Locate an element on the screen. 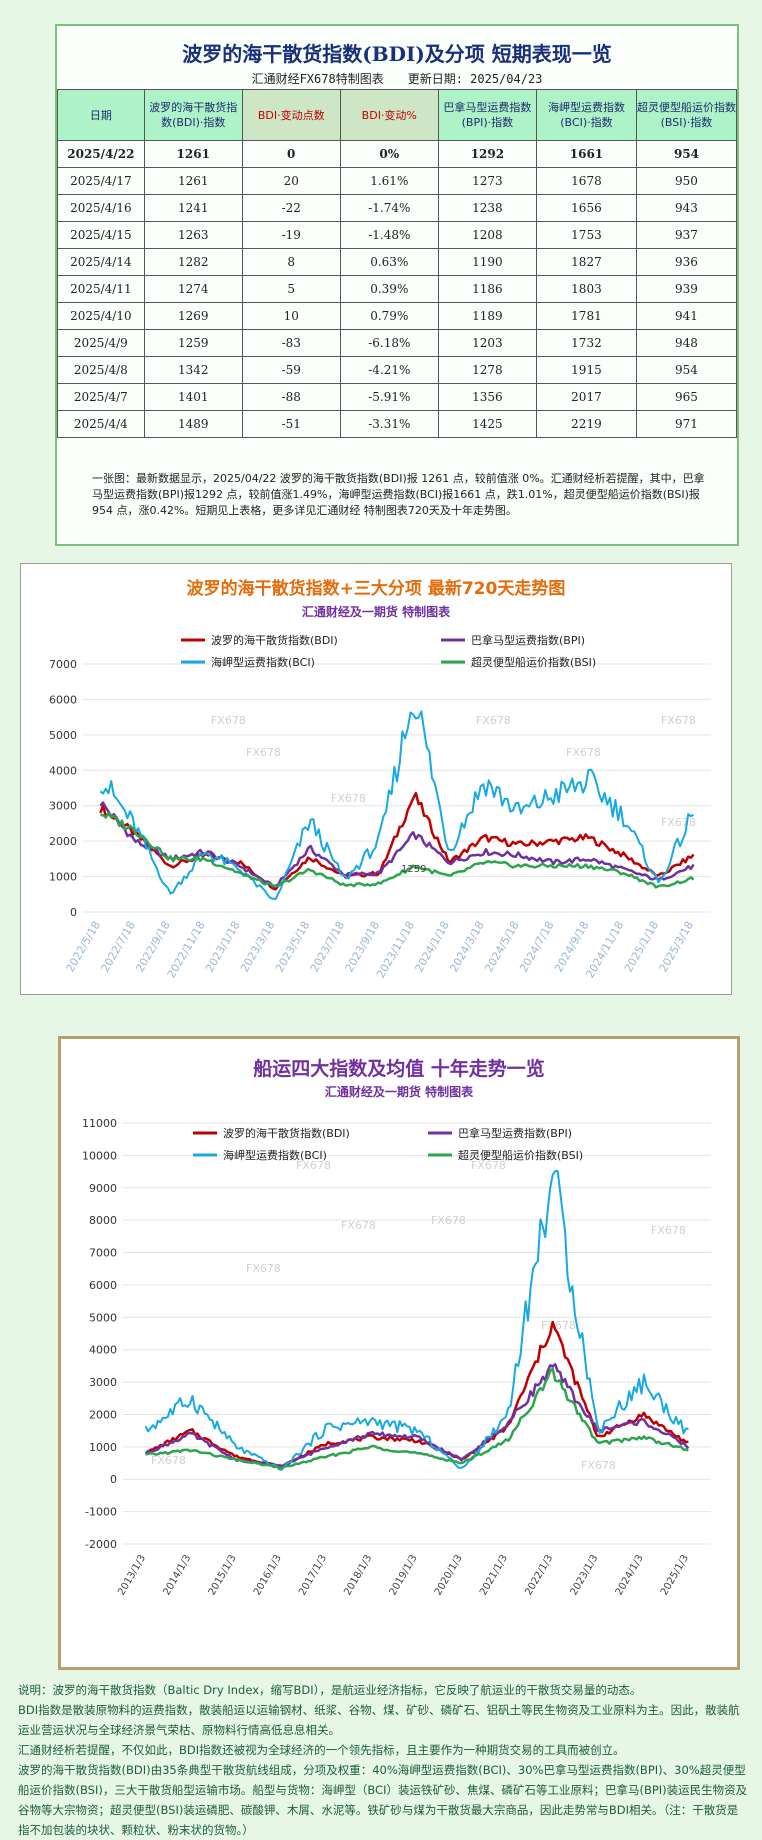 This screenshot has height=1840, width=762. x-tick-label: 2024/9/18 is located at coordinates (571, 946).